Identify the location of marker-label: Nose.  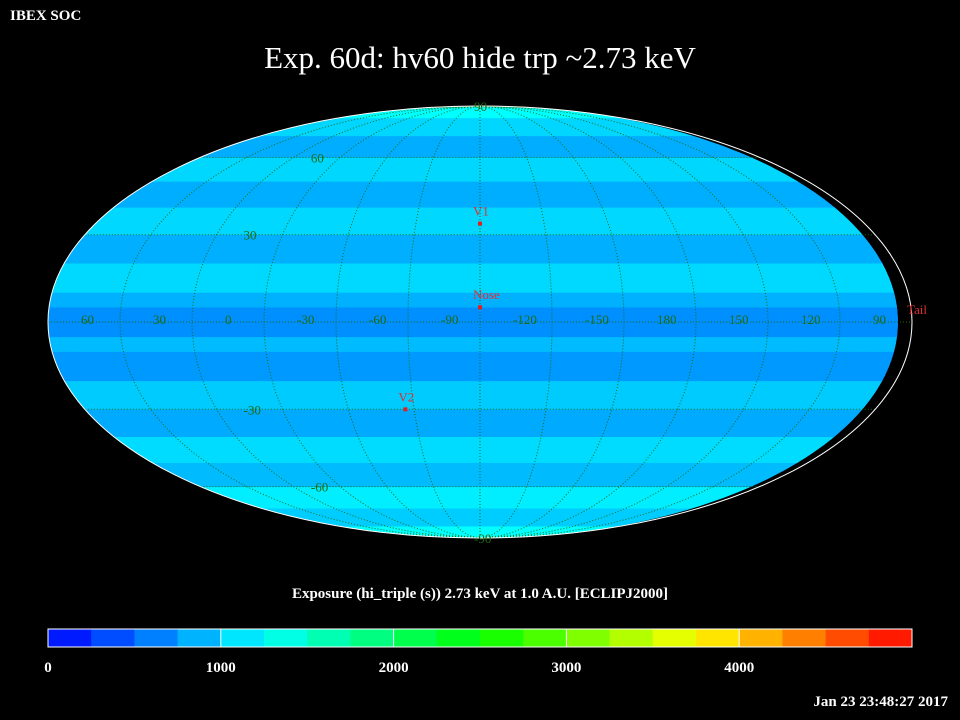
(486, 294).